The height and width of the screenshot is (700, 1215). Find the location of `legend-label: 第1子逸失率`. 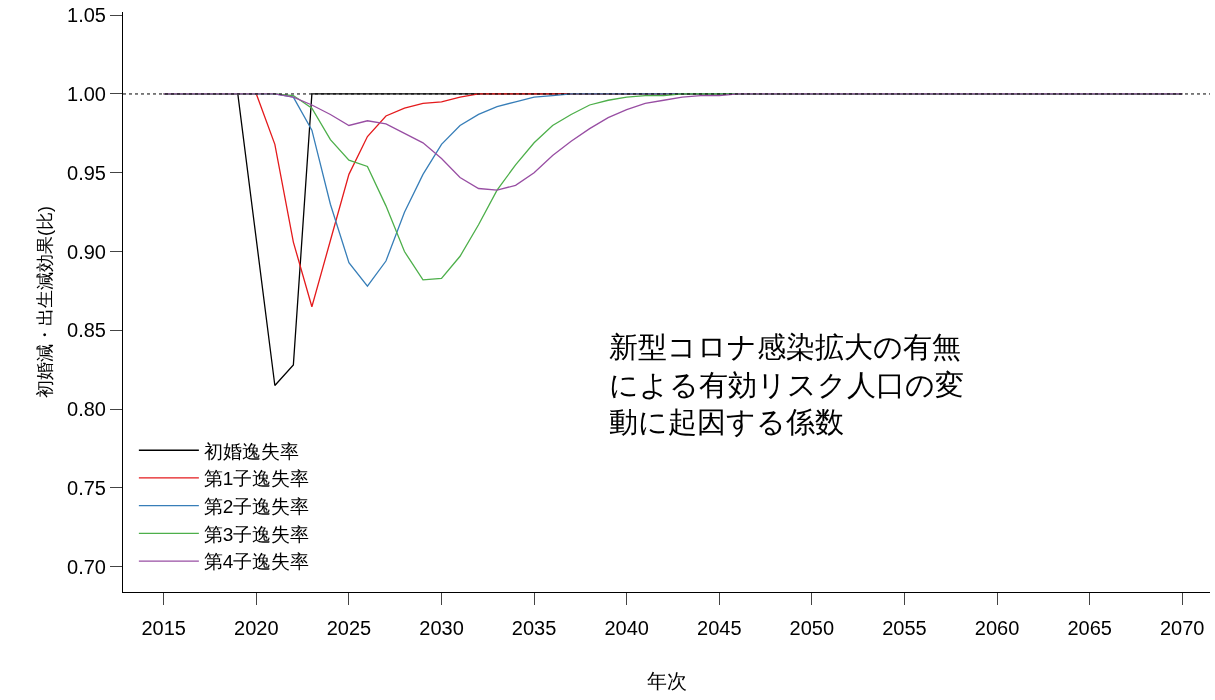

legend-label: 第1子逸失率 is located at coordinates (256, 479).